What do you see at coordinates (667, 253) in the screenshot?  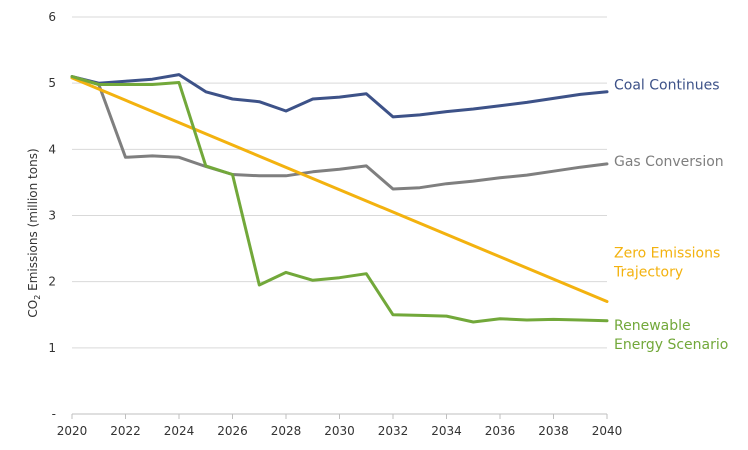 I see `series-label: Zero Emissions` at bounding box center [667, 253].